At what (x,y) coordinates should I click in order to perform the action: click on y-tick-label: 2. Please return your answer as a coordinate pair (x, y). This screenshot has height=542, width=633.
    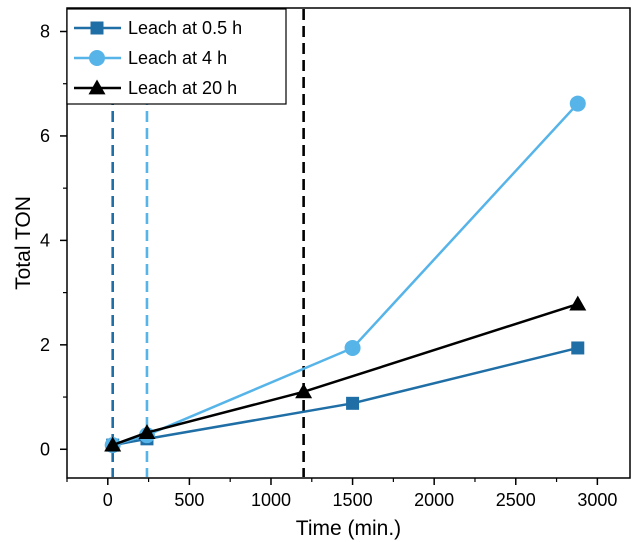
    Looking at the image, I should click on (45, 345).